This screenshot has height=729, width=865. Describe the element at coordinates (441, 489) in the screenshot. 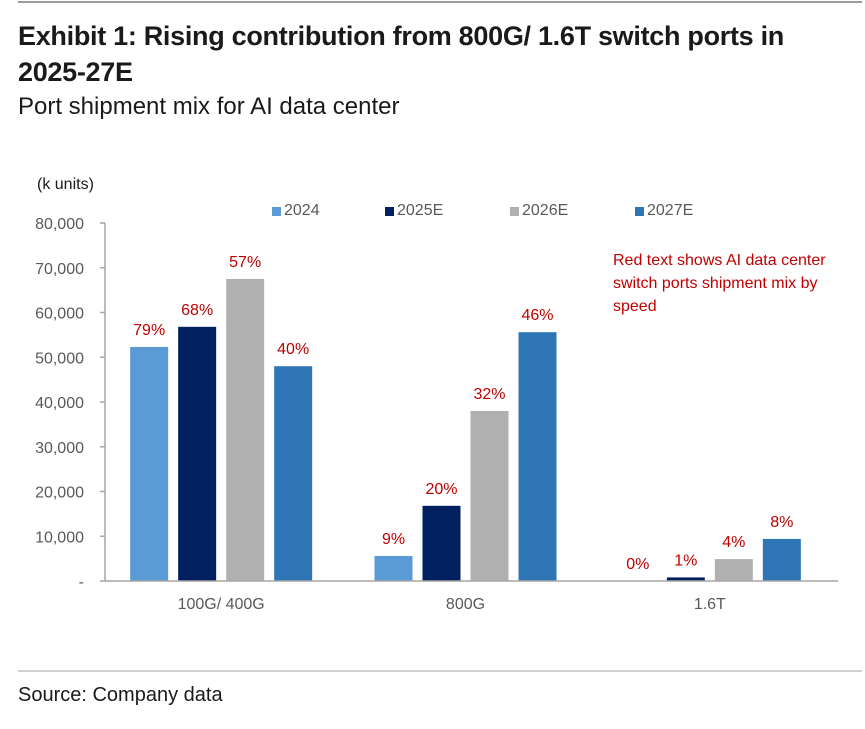

I see `data-label: 20%` at that location.